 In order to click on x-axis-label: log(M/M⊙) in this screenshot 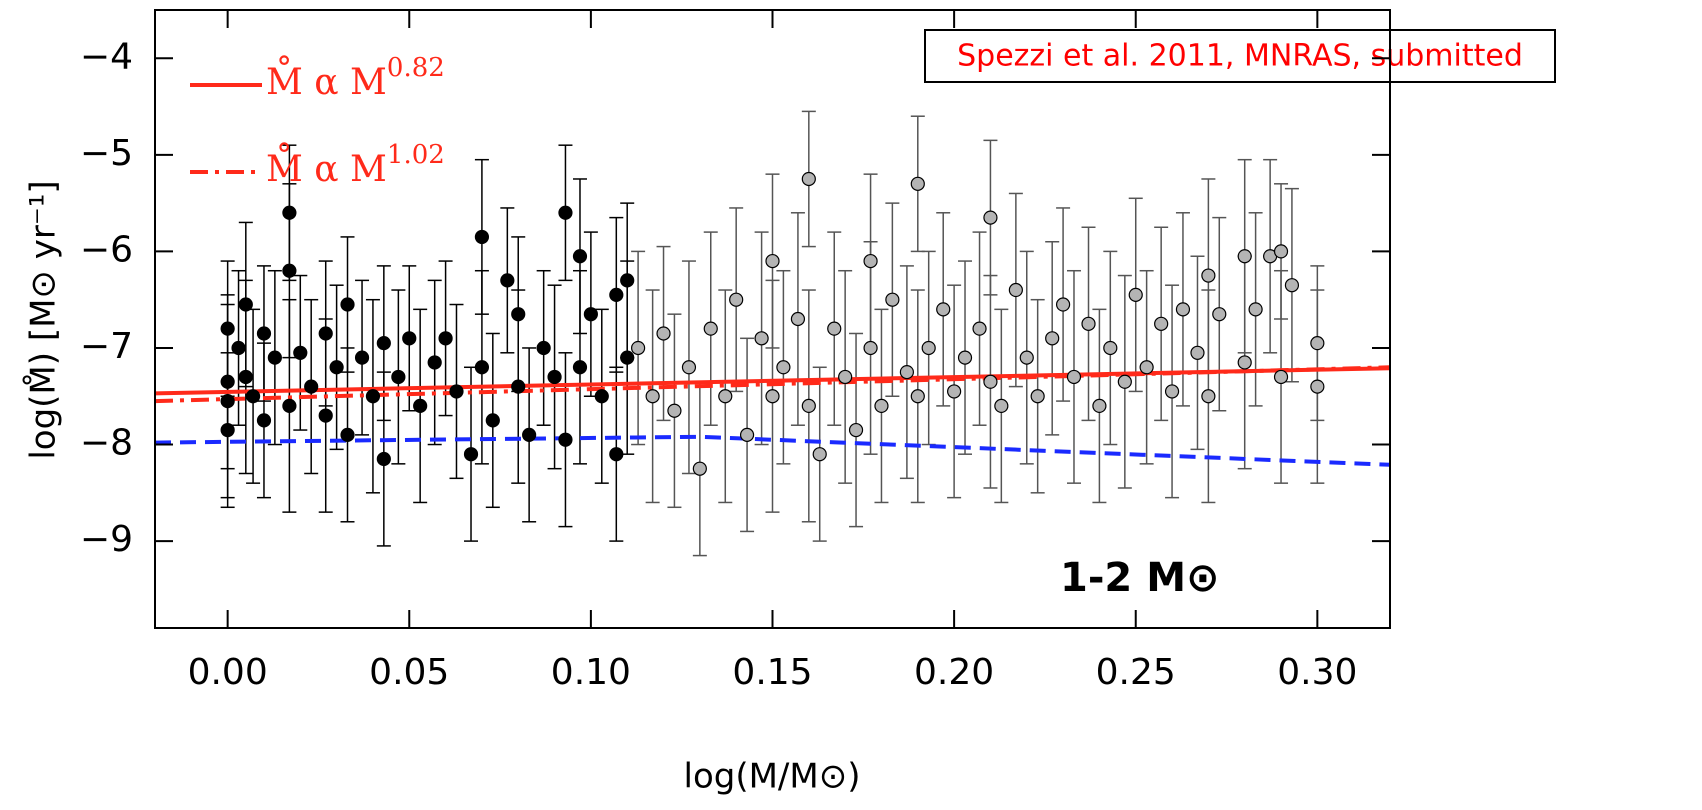, I will do `click(772, 777)`.